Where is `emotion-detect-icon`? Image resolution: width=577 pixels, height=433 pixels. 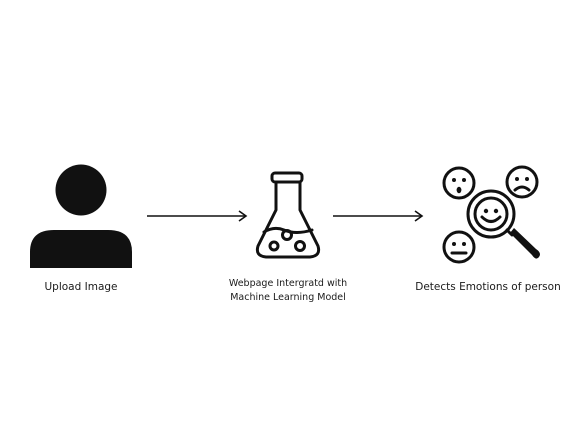 emotion-detect-icon is located at coordinates (491, 214).